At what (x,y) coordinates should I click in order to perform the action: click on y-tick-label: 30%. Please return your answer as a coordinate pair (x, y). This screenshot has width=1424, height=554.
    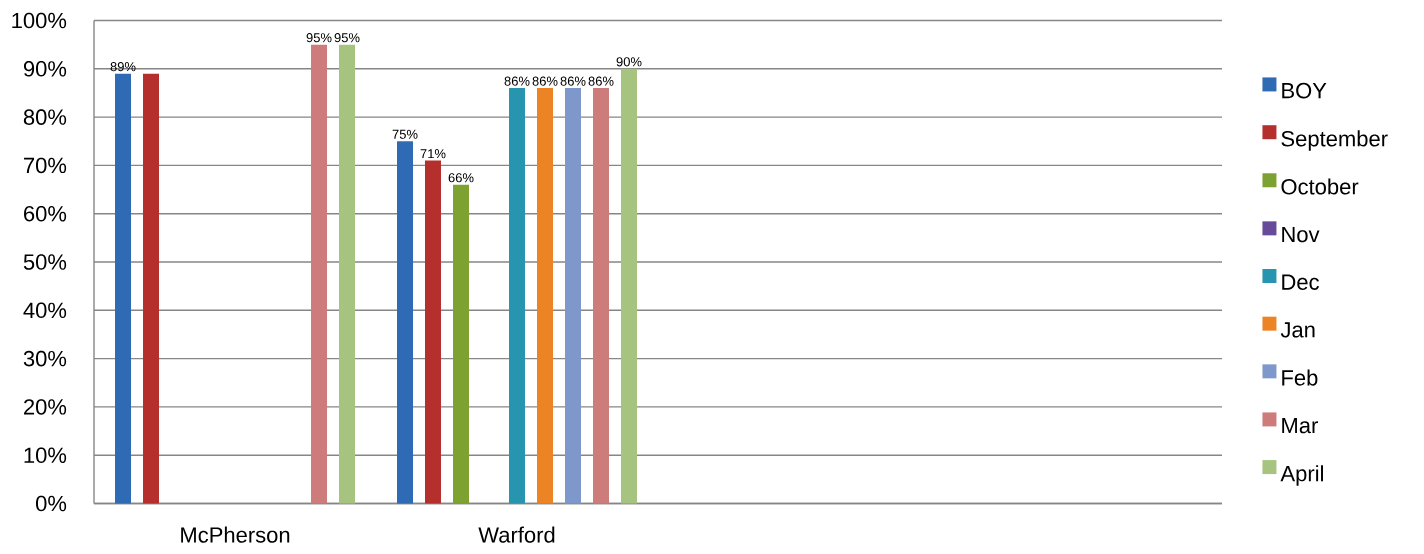
    Looking at the image, I should click on (45, 358).